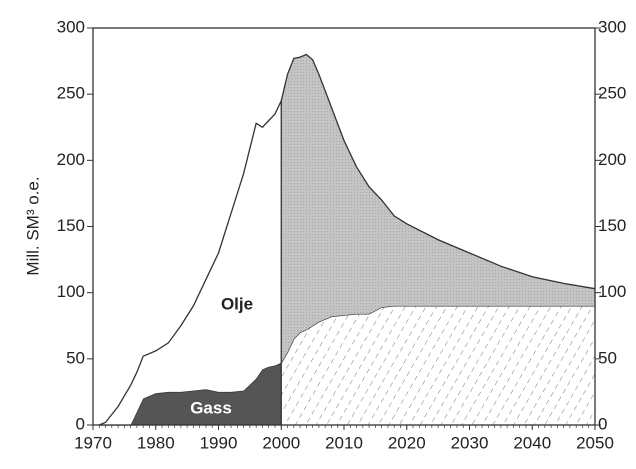  I want to click on y2-tick-label: 100, so click(612, 291).